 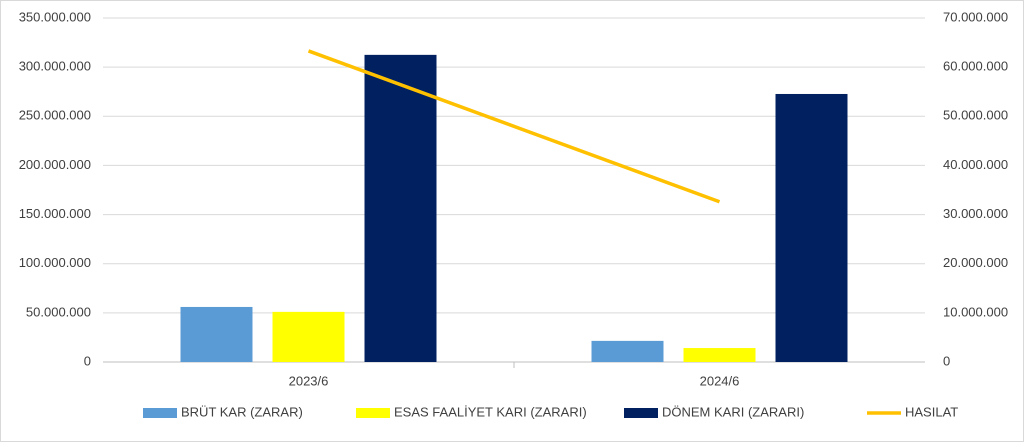 I want to click on legend-label: BRÜT KAR (ZARAR), so click(x=242, y=411).